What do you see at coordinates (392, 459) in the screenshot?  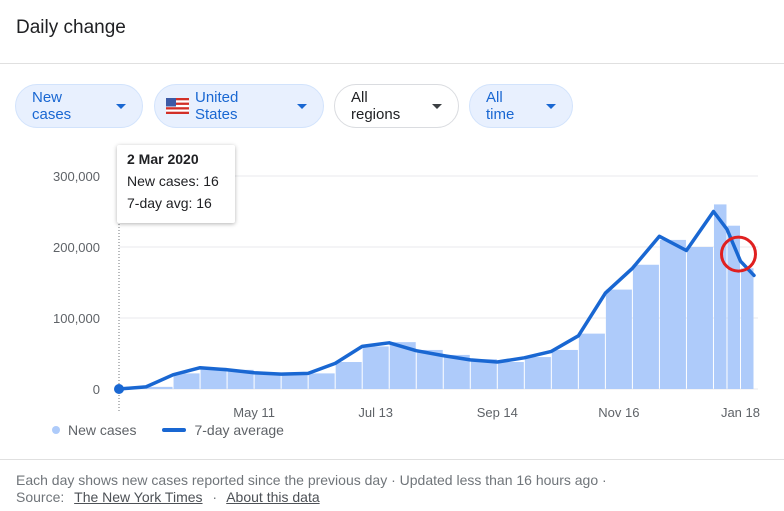 I see `footer-divider` at bounding box center [392, 459].